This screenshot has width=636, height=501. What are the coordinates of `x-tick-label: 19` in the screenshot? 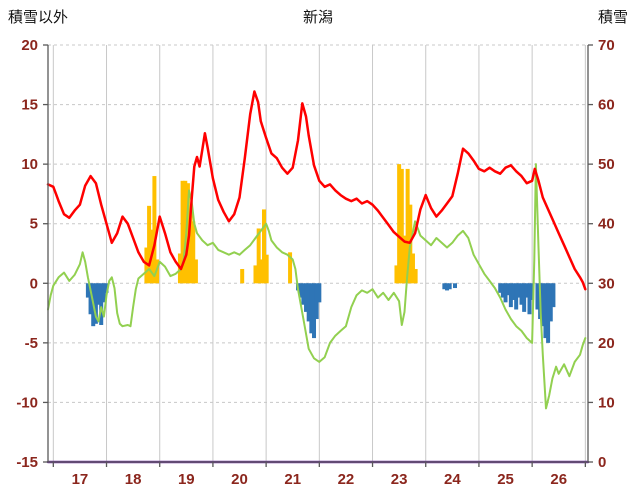 It's located at (186, 479).